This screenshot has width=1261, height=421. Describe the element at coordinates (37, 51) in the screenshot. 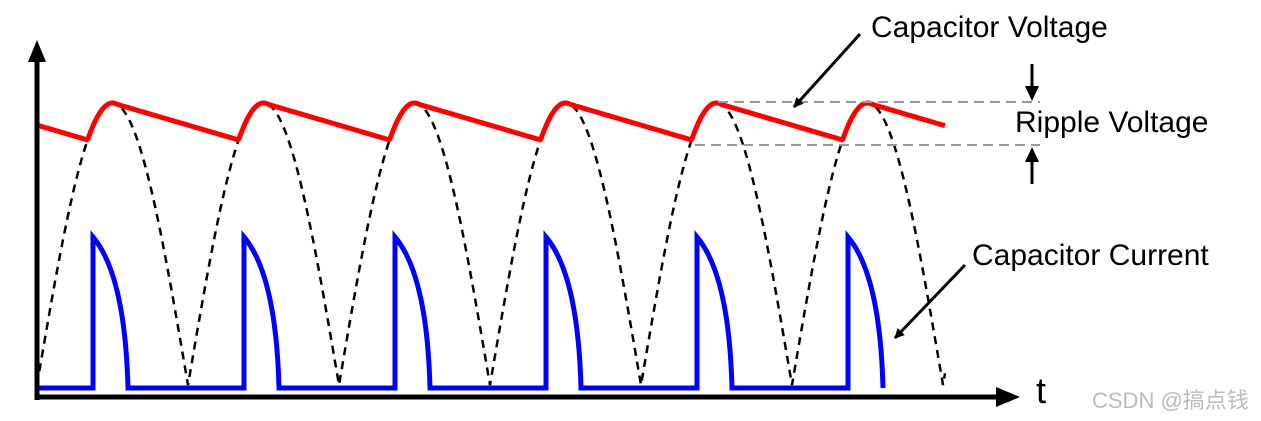

I see `y-axis-arrow` at that location.